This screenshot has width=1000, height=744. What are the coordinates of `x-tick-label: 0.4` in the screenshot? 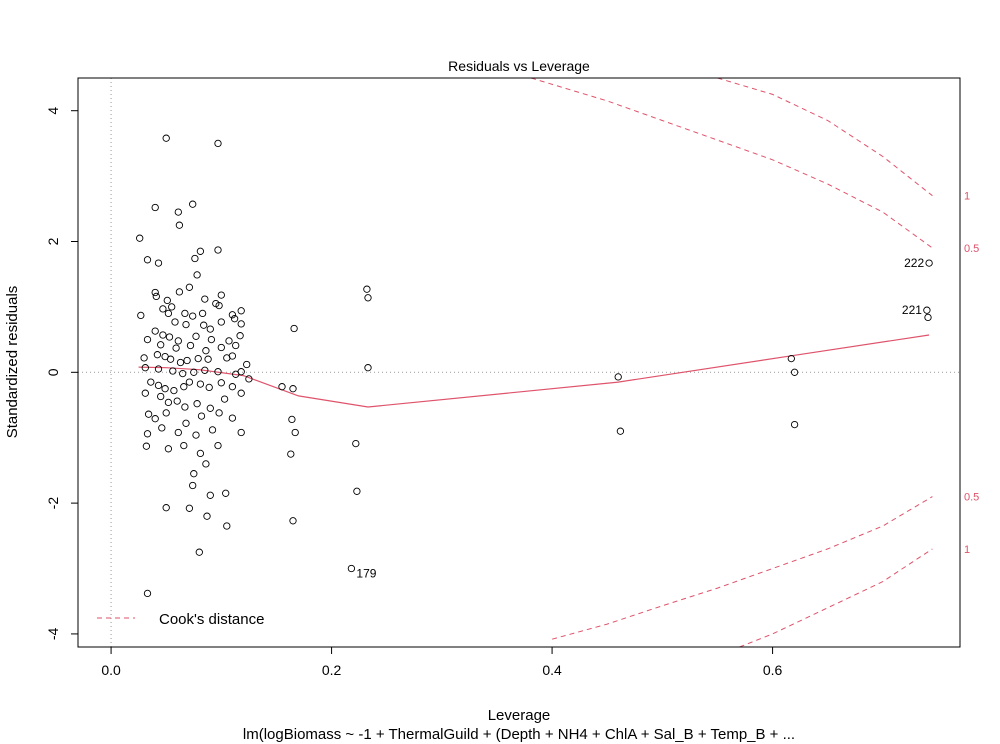 It's located at (552, 670).